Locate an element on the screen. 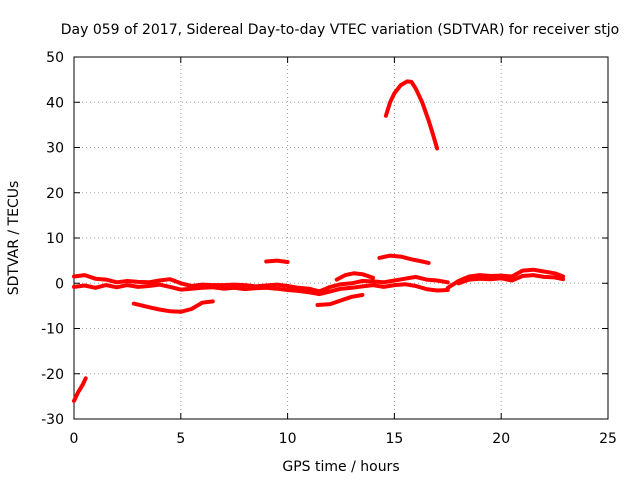 The image size is (640, 480). x-tick-label: 5 is located at coordinates (180, 439).